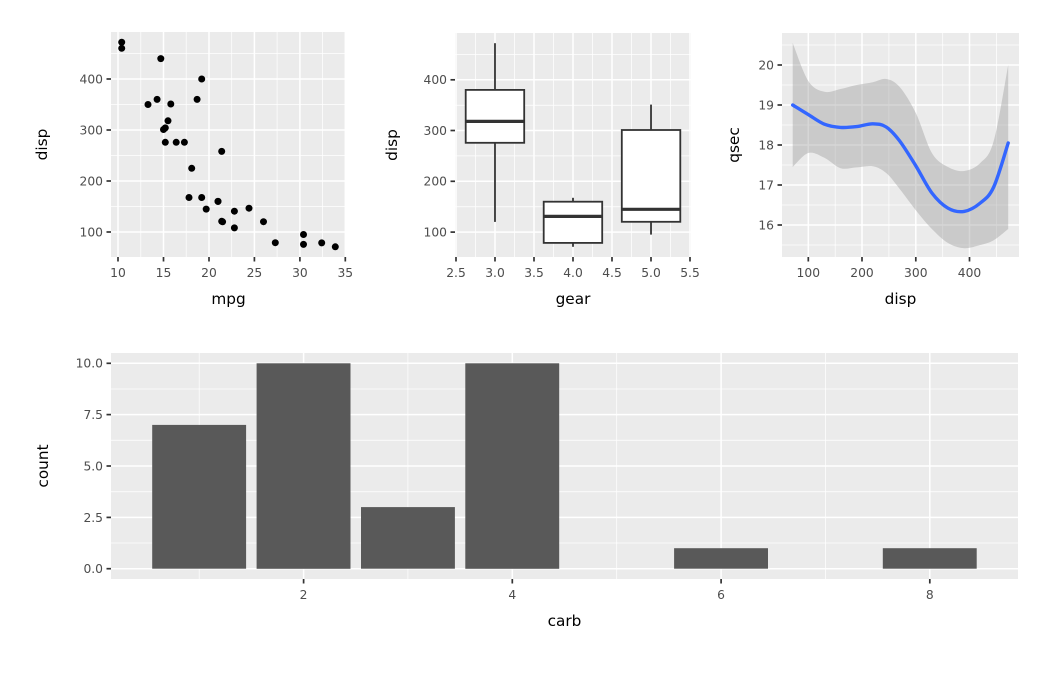 Image resolution: width=1050 pixels, height=675 pixels. What do you see at coordinates (456, 273) in the screenshot?
I see `x-tick-label: 2.5` at bounding box center [456, 273].